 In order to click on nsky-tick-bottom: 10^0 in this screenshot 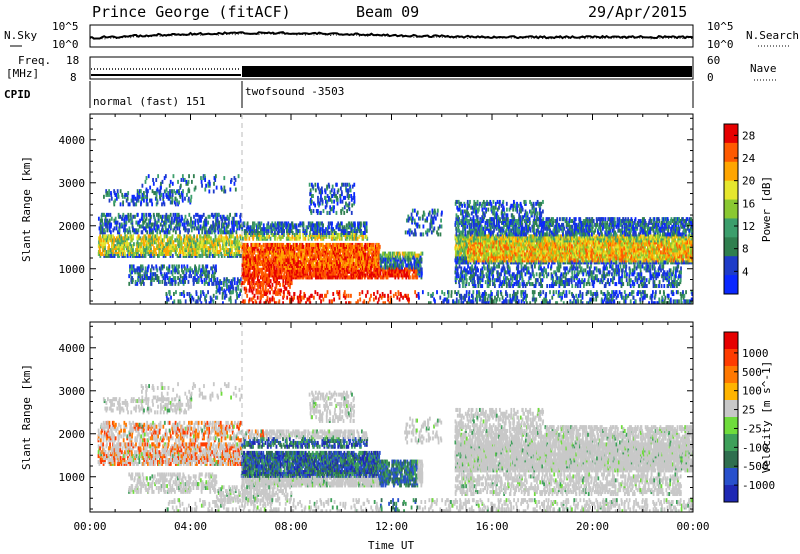, I will do `click(65, 44)`.